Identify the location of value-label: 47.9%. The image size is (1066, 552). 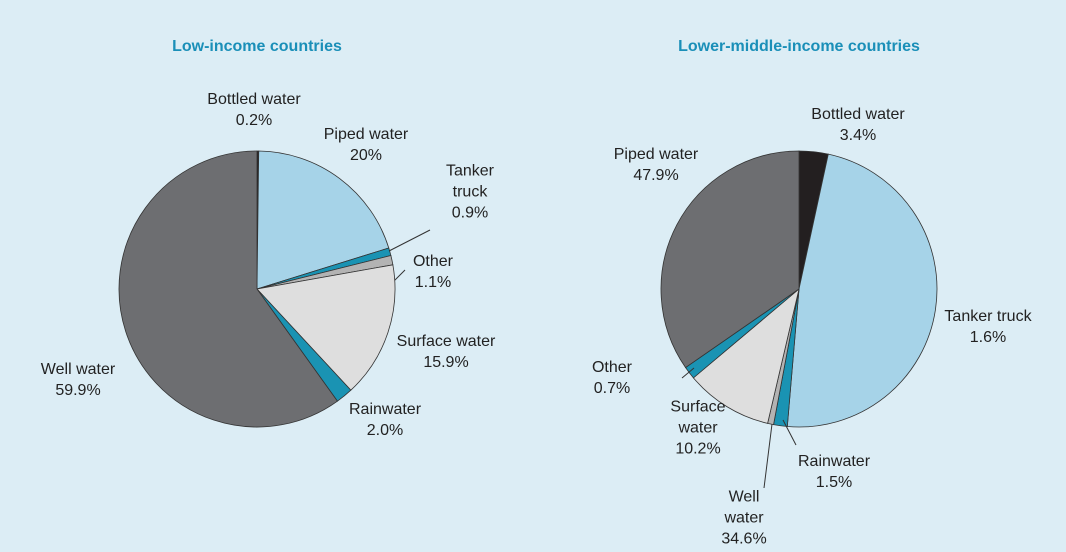
(656, 175).